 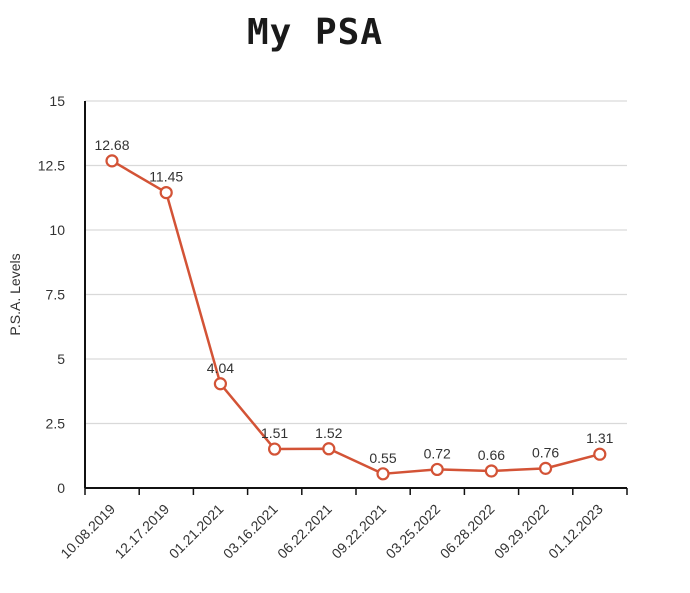 I want to click on data-label: 1.52, so click(x=328, y=433).